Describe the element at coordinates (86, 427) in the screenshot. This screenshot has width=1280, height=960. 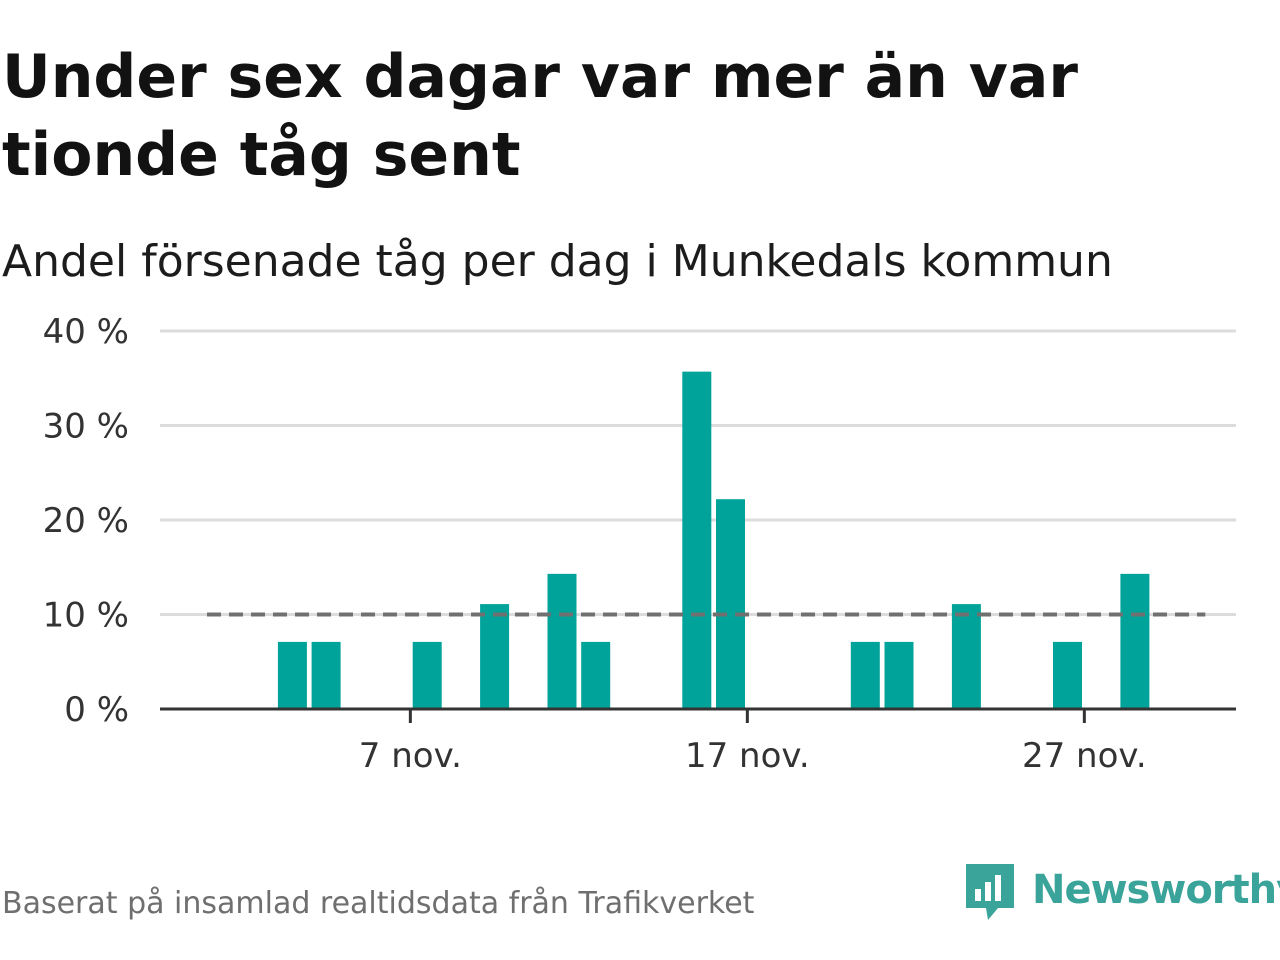
I see `y-tick-label: 30 %` at that location.